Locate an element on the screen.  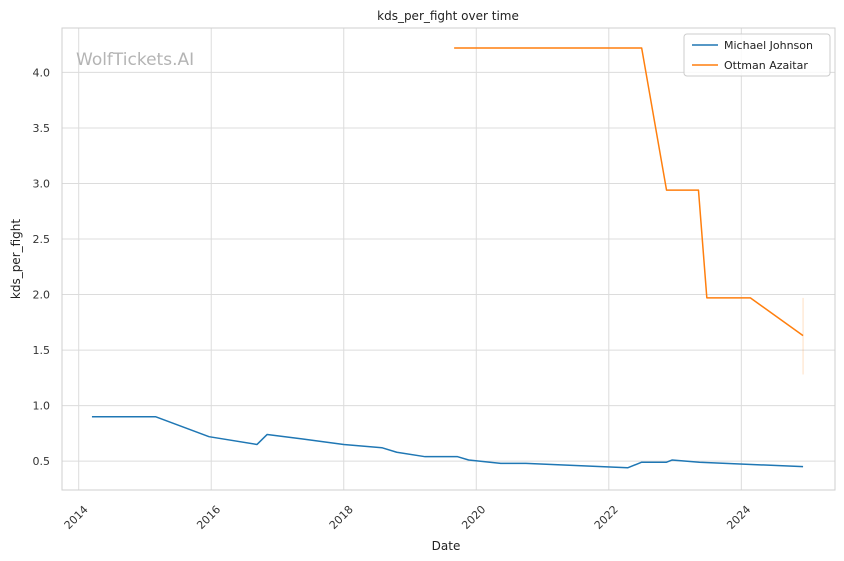
y-tick-label: 1.0 is located at coordinates (42, 406).